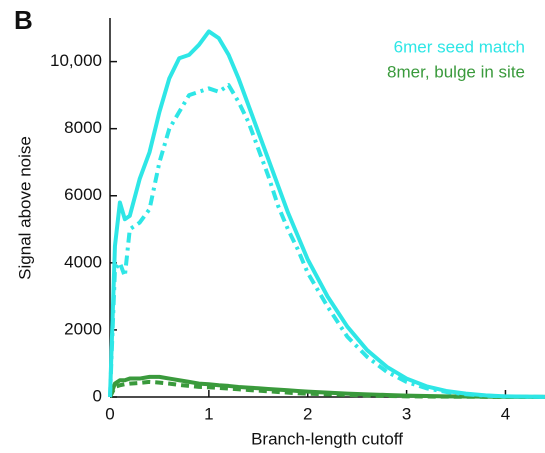 The height and width of the screenshot is (453, 545). I want to click on y-tick-label: 2000, so click(83, 328).